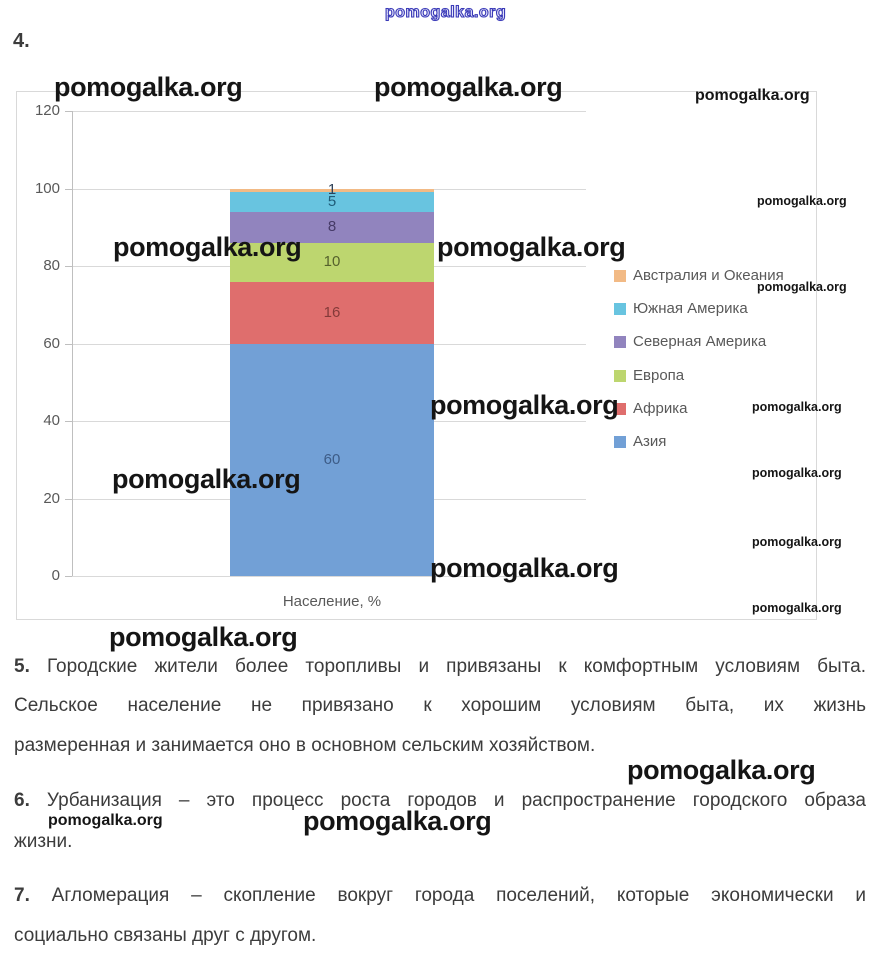 The image size is (889, 966). I want to click on bar-segment-value: 16, so click(332, 312).